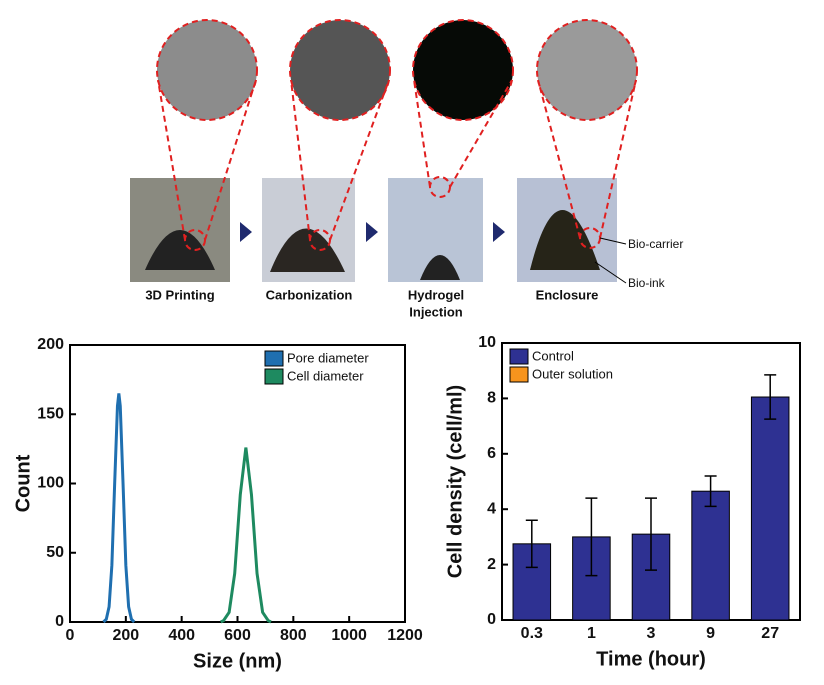  I want to click on x-tick-label: 27, so click(770, 633).